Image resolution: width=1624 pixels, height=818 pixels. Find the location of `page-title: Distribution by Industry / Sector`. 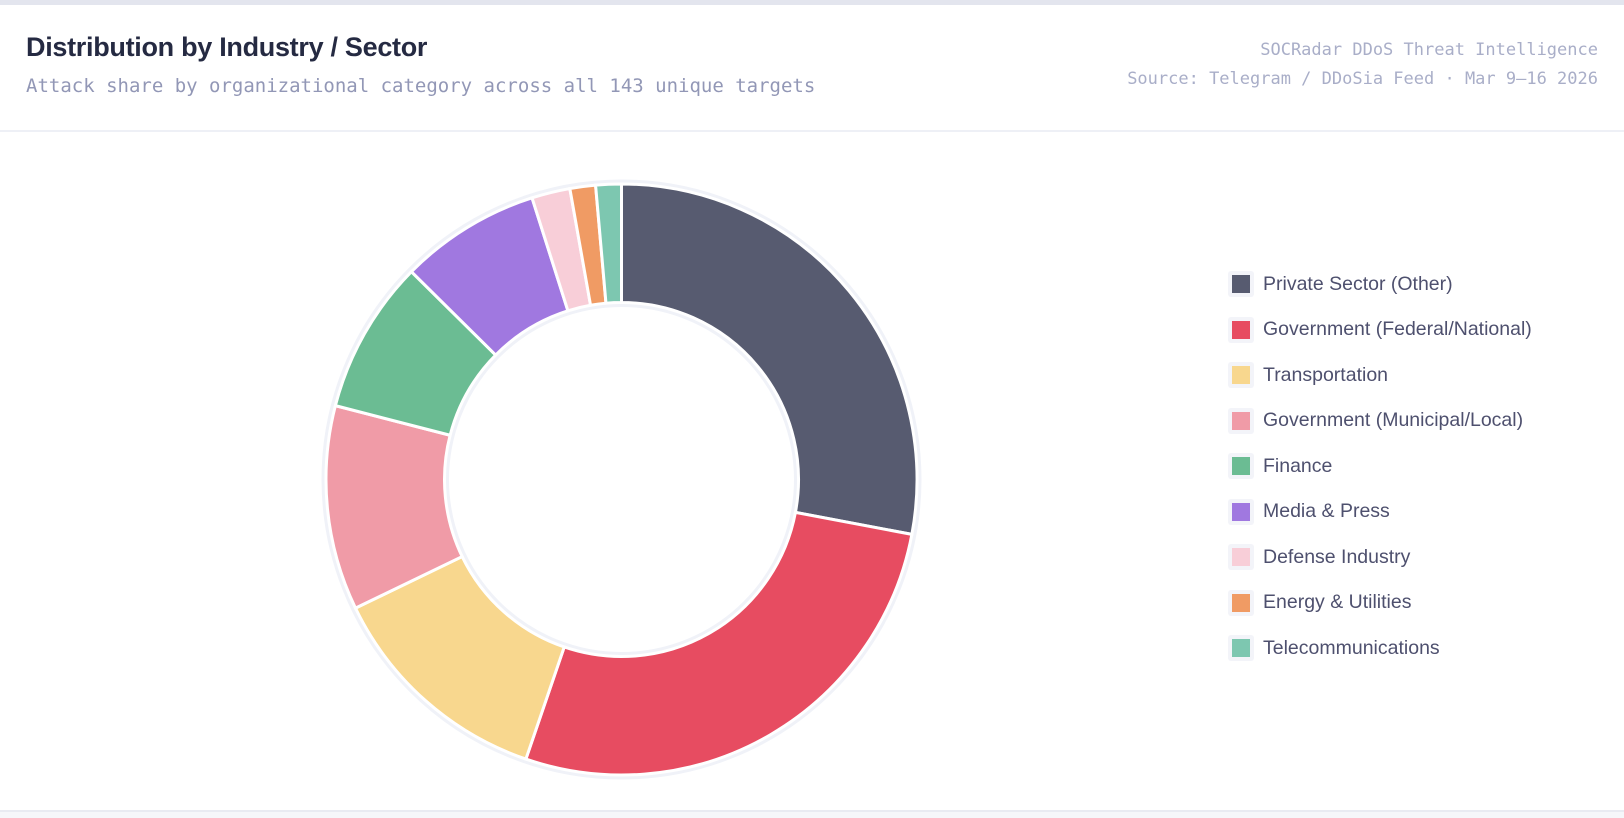

page-title: Distribution by Industry / Sector is located at coordinates (227, 47).